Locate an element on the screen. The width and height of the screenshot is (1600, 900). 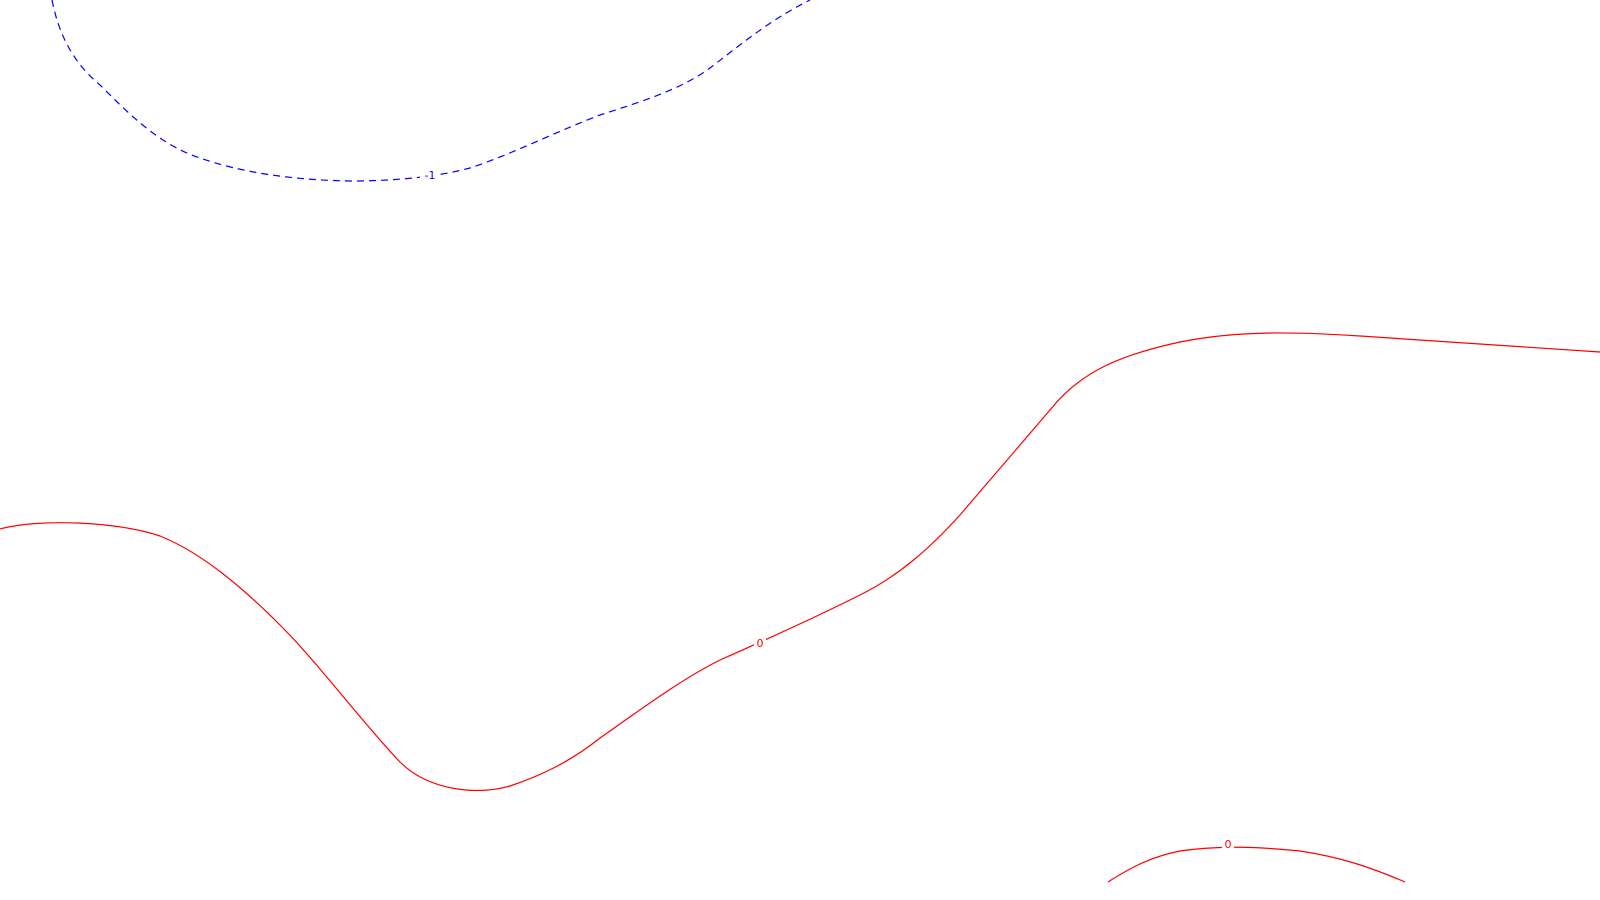
contour-line-minus1-label-backing is located at coordinates (430, 175).